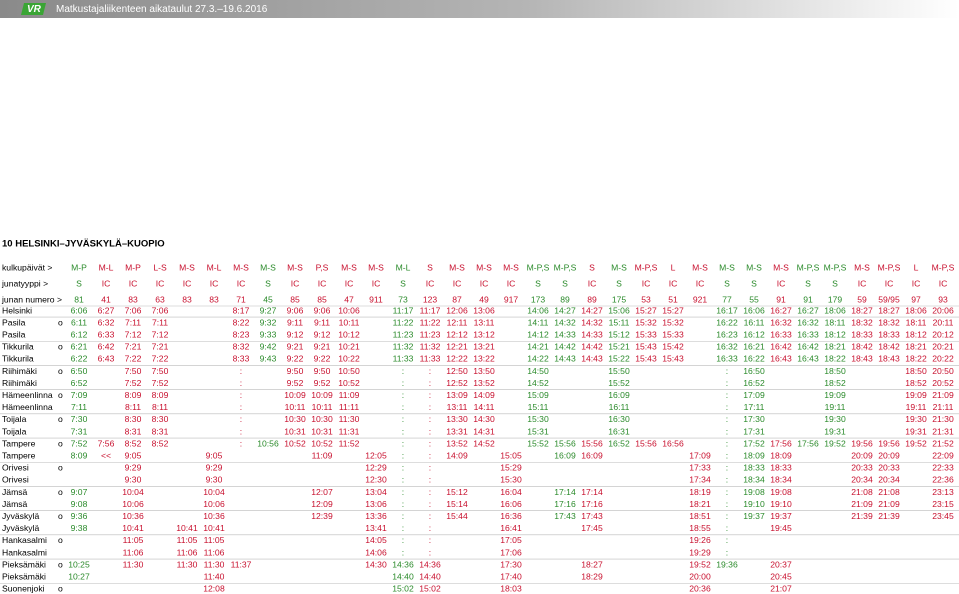  What do you see at coordinates (457, 371) in the screenshot?
I see `time-cell: 12:50` at bounding box center [457, 371].